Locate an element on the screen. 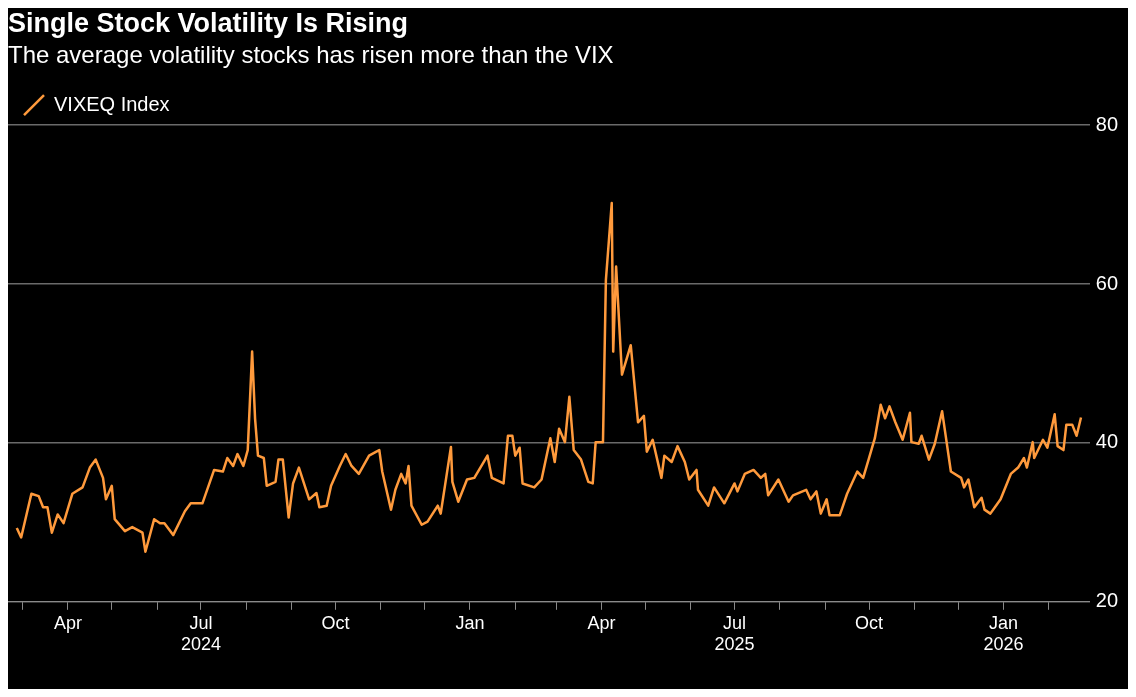 This screenshot has height=697, width=1136. y-tick-label: 40 is located at coordinates (1106, 441).